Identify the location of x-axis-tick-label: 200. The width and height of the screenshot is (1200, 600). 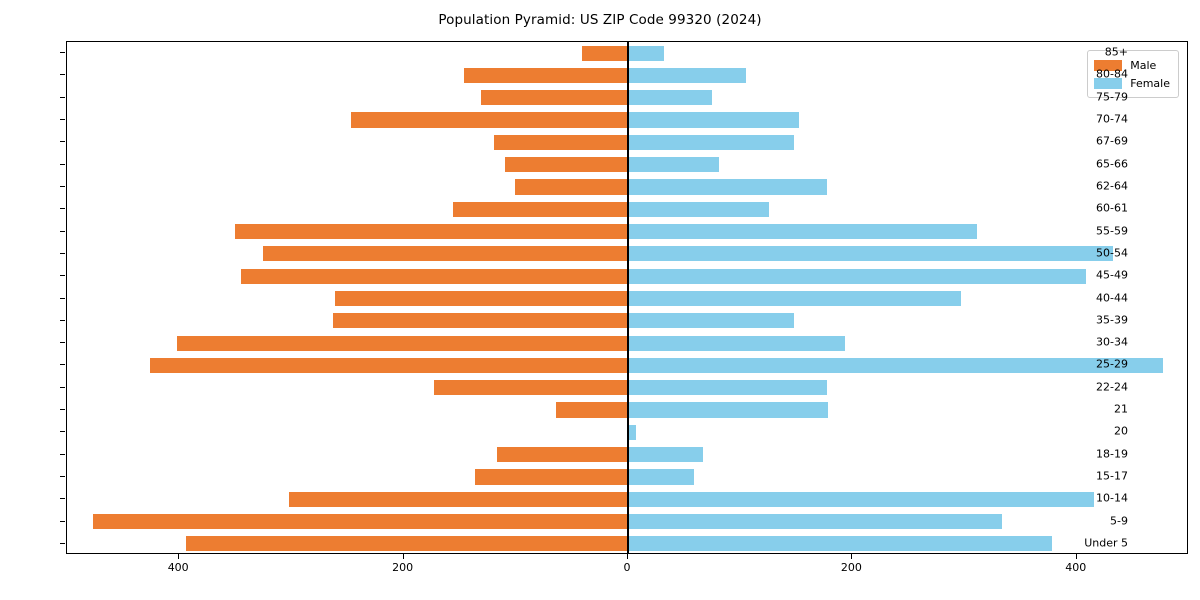
(851, 567).